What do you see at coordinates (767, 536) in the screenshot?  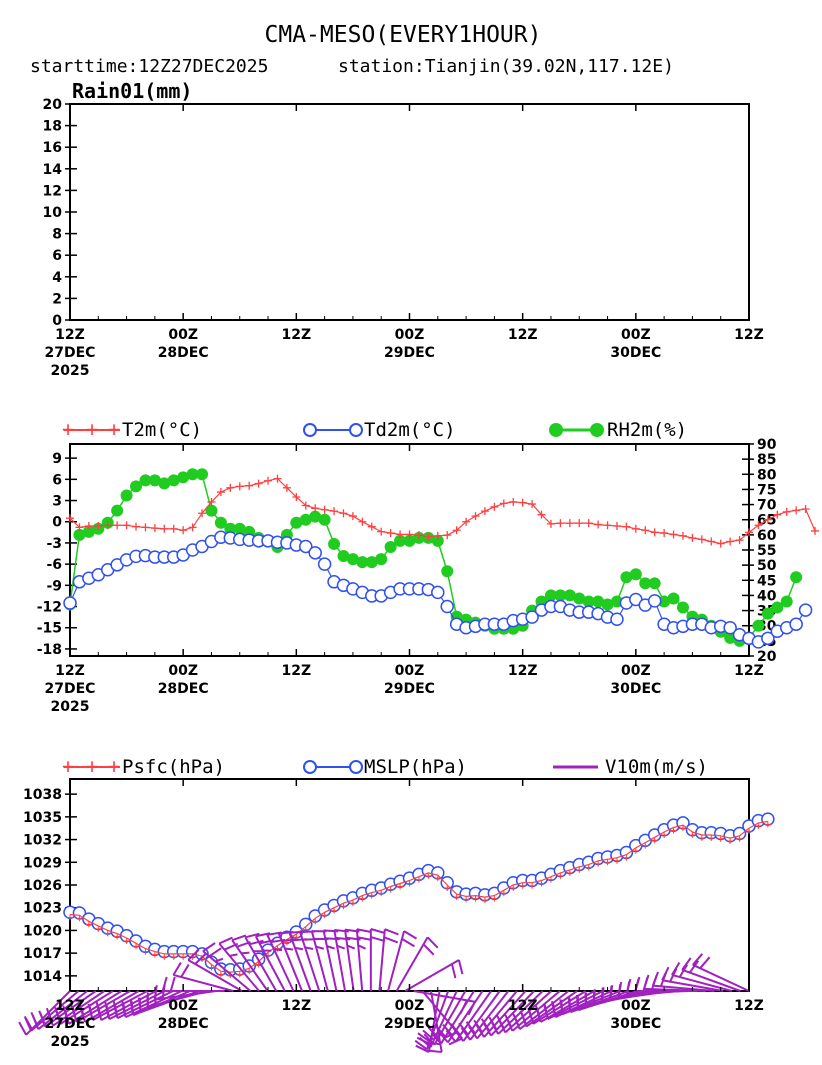 I see `y2-tick-label: 60` at bounding box center [767, 536].